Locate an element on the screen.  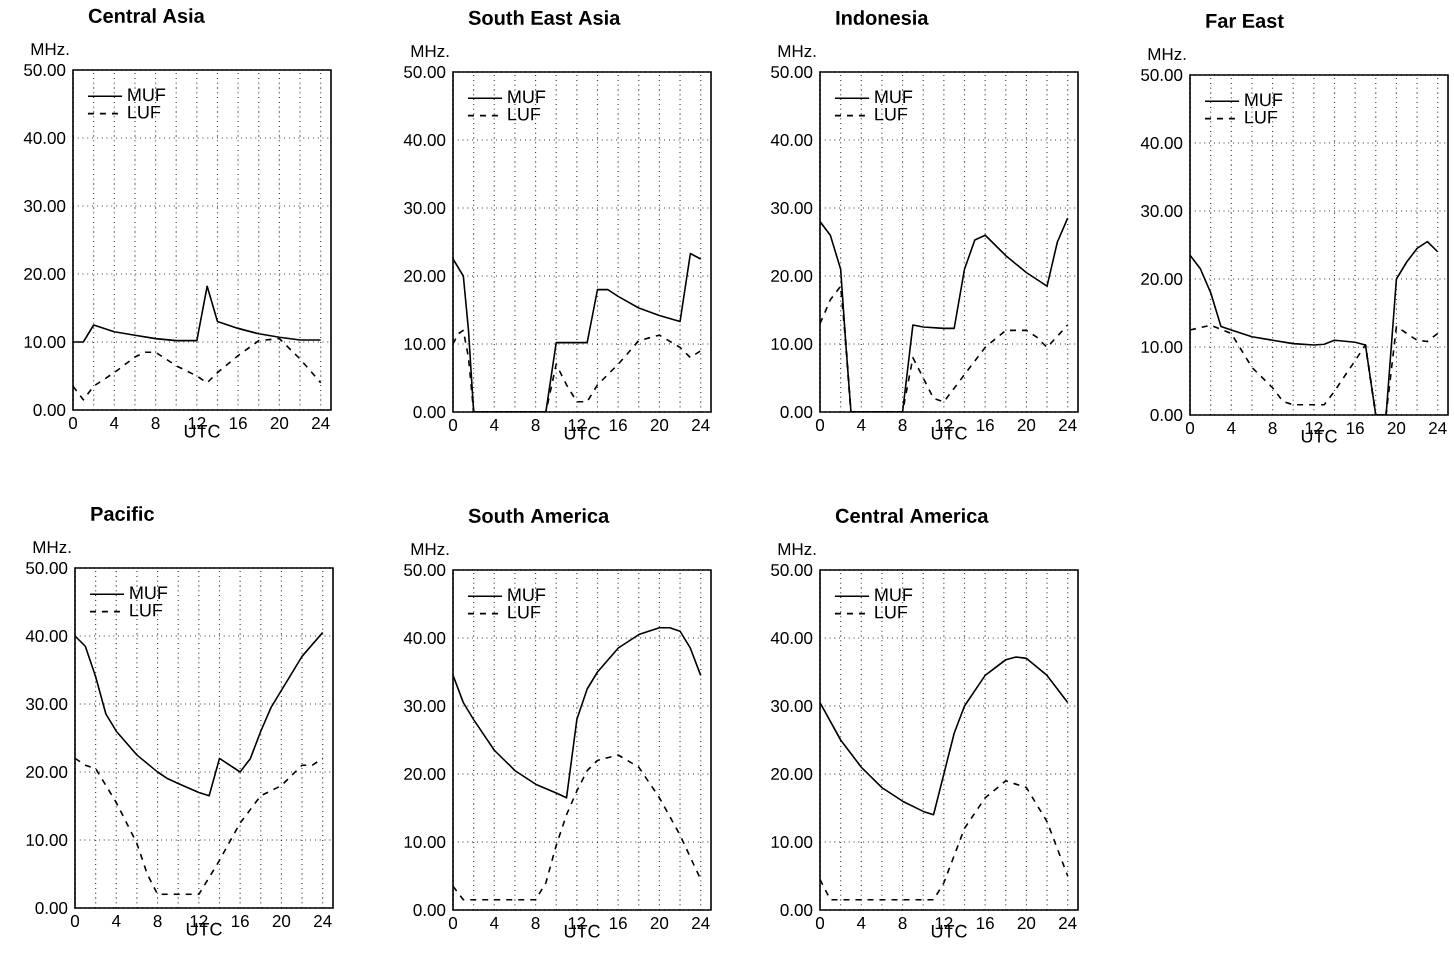
chart-title: Pacific is located at coordinates (122, 513).